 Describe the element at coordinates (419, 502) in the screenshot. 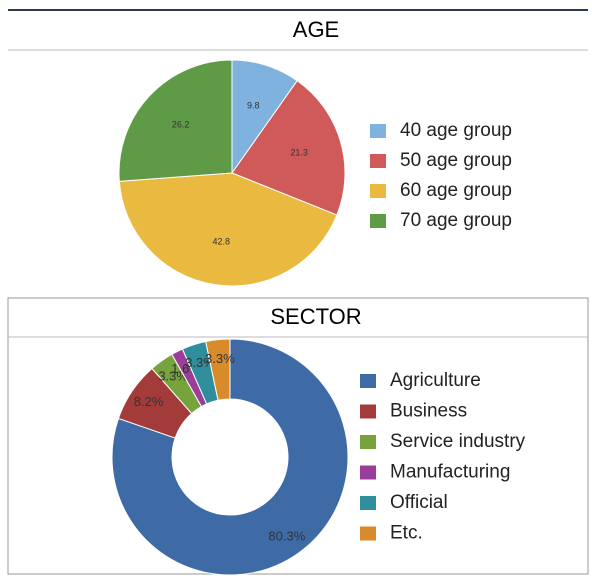

I see `legend-label: Official` at that location.